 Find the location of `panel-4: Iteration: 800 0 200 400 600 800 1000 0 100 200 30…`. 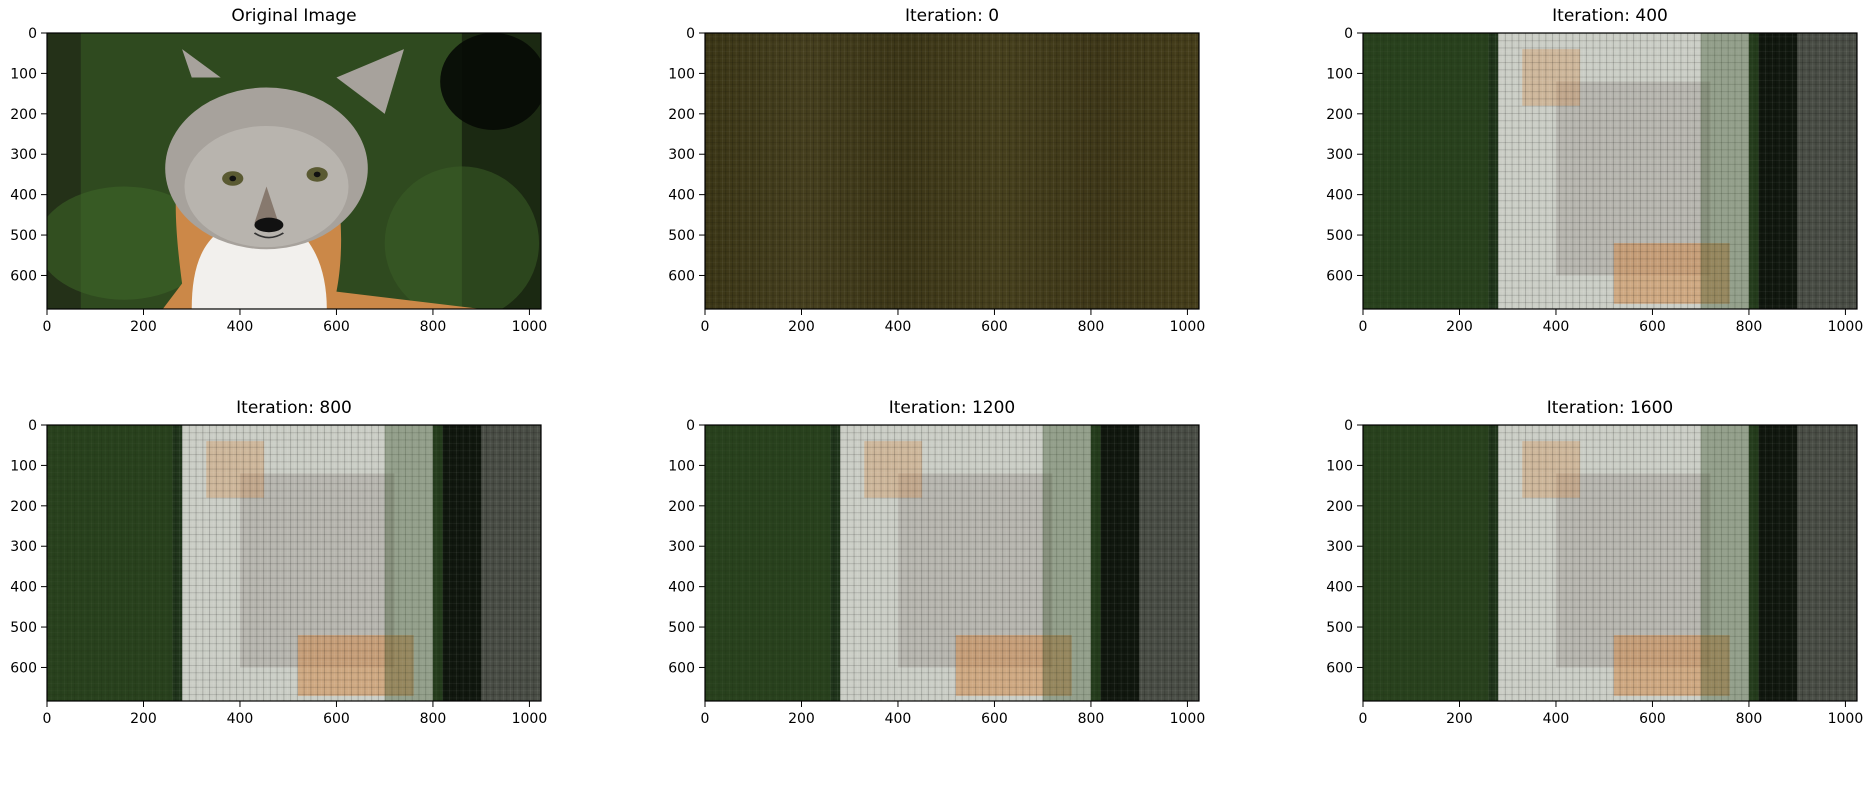

panel-4: Iteration: 800 0 200 400 600 800 1000 0 100 200 30… is located at coordinates (278, 562).